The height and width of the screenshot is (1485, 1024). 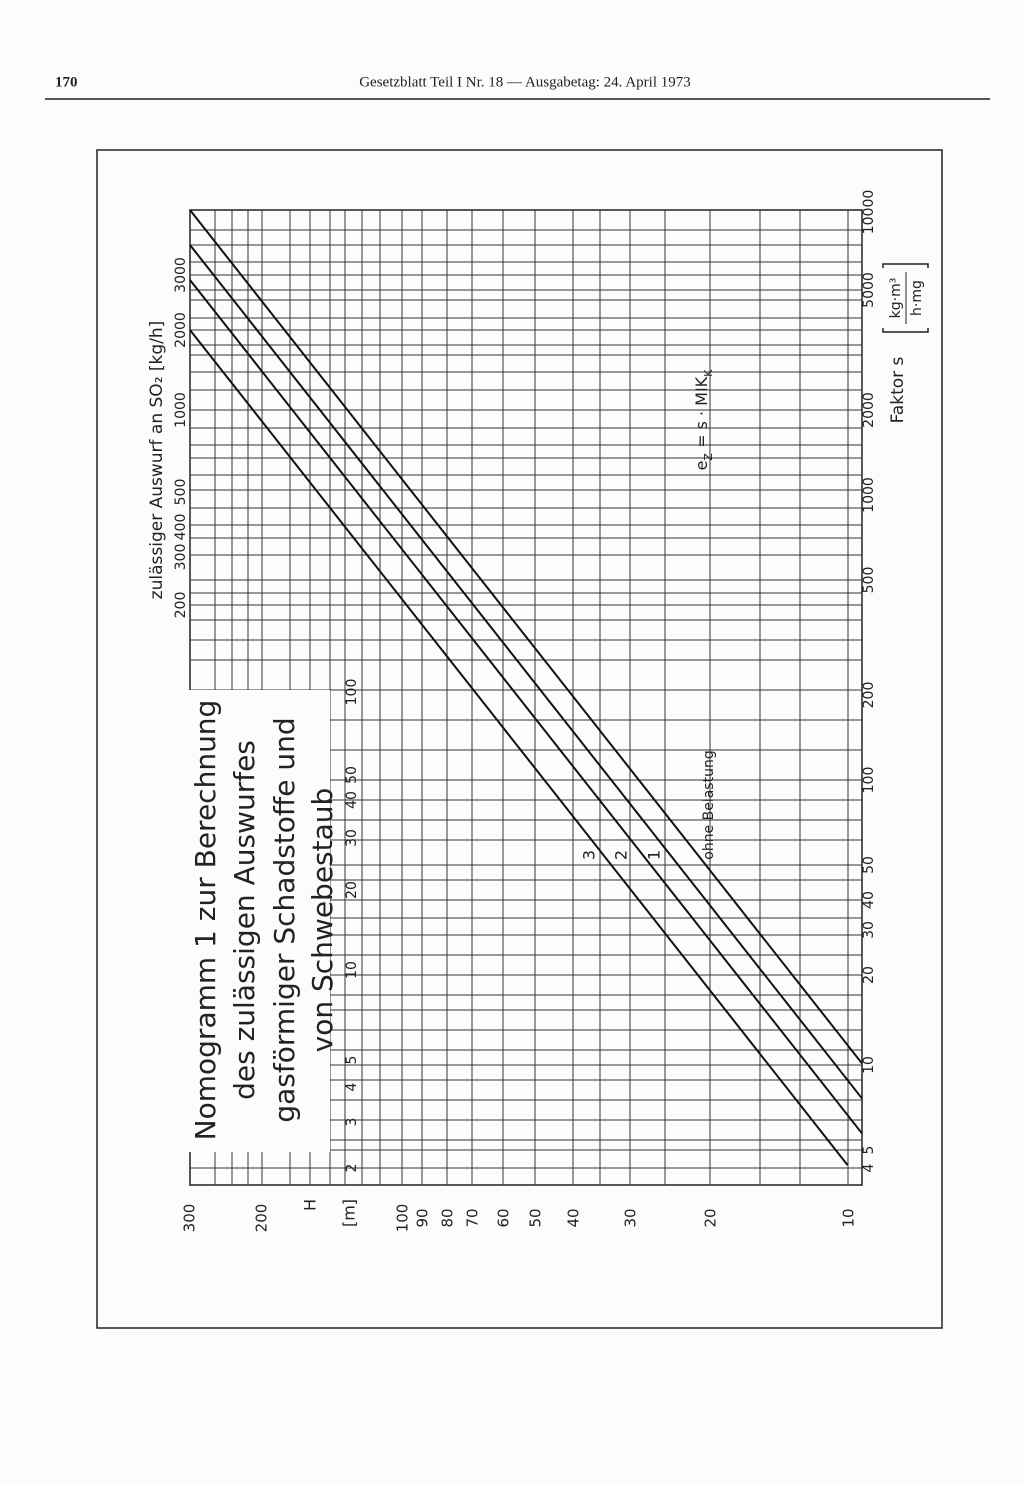 What do you see at coordinates (157, 460) in the screenshot?
I see `axis-title: zulässiger Auswurf an SO₂ [kg/h]` at bounding box center [157, 460].